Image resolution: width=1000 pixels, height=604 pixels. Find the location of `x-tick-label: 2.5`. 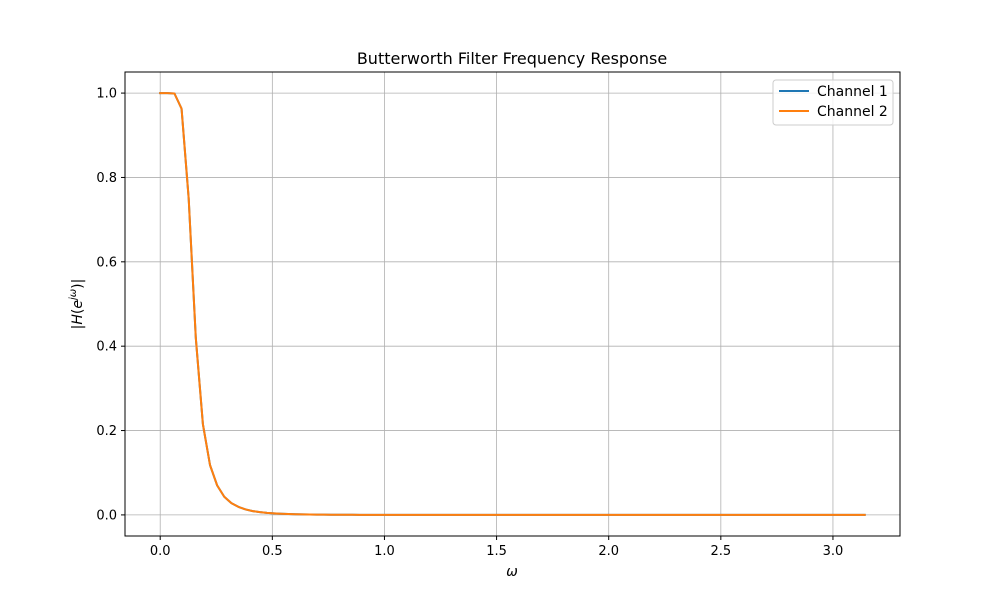

x-tick-label: 2.5 is located at coordinates (720, 551).